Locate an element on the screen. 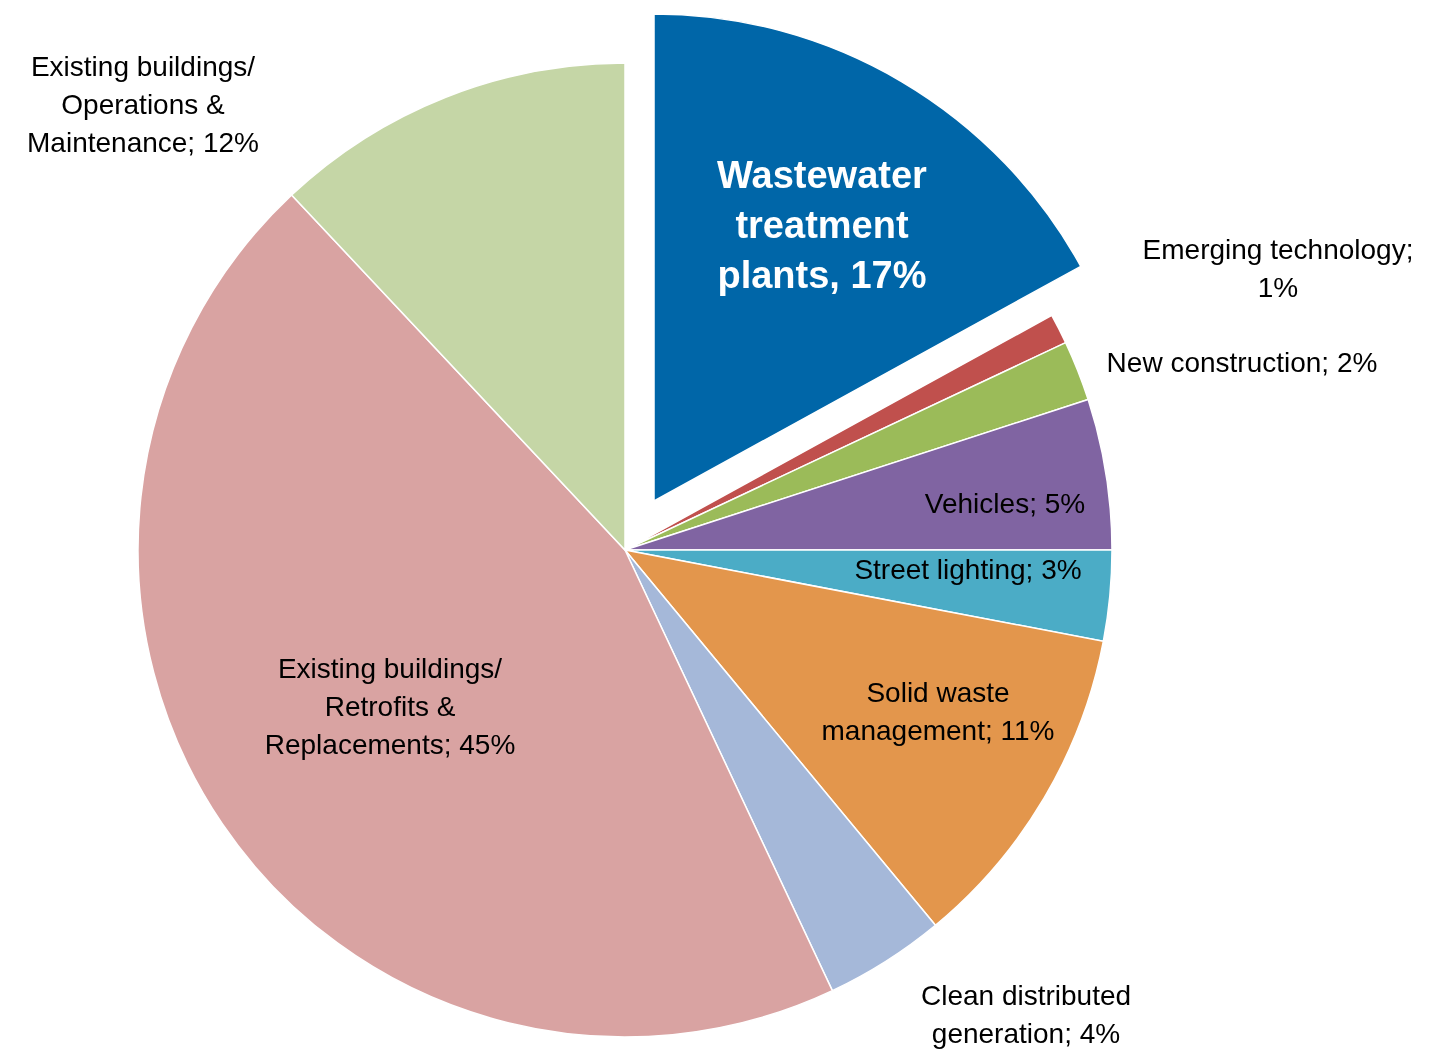  slice-label: Street lighting; 3% is located at coordinates (968, 569).